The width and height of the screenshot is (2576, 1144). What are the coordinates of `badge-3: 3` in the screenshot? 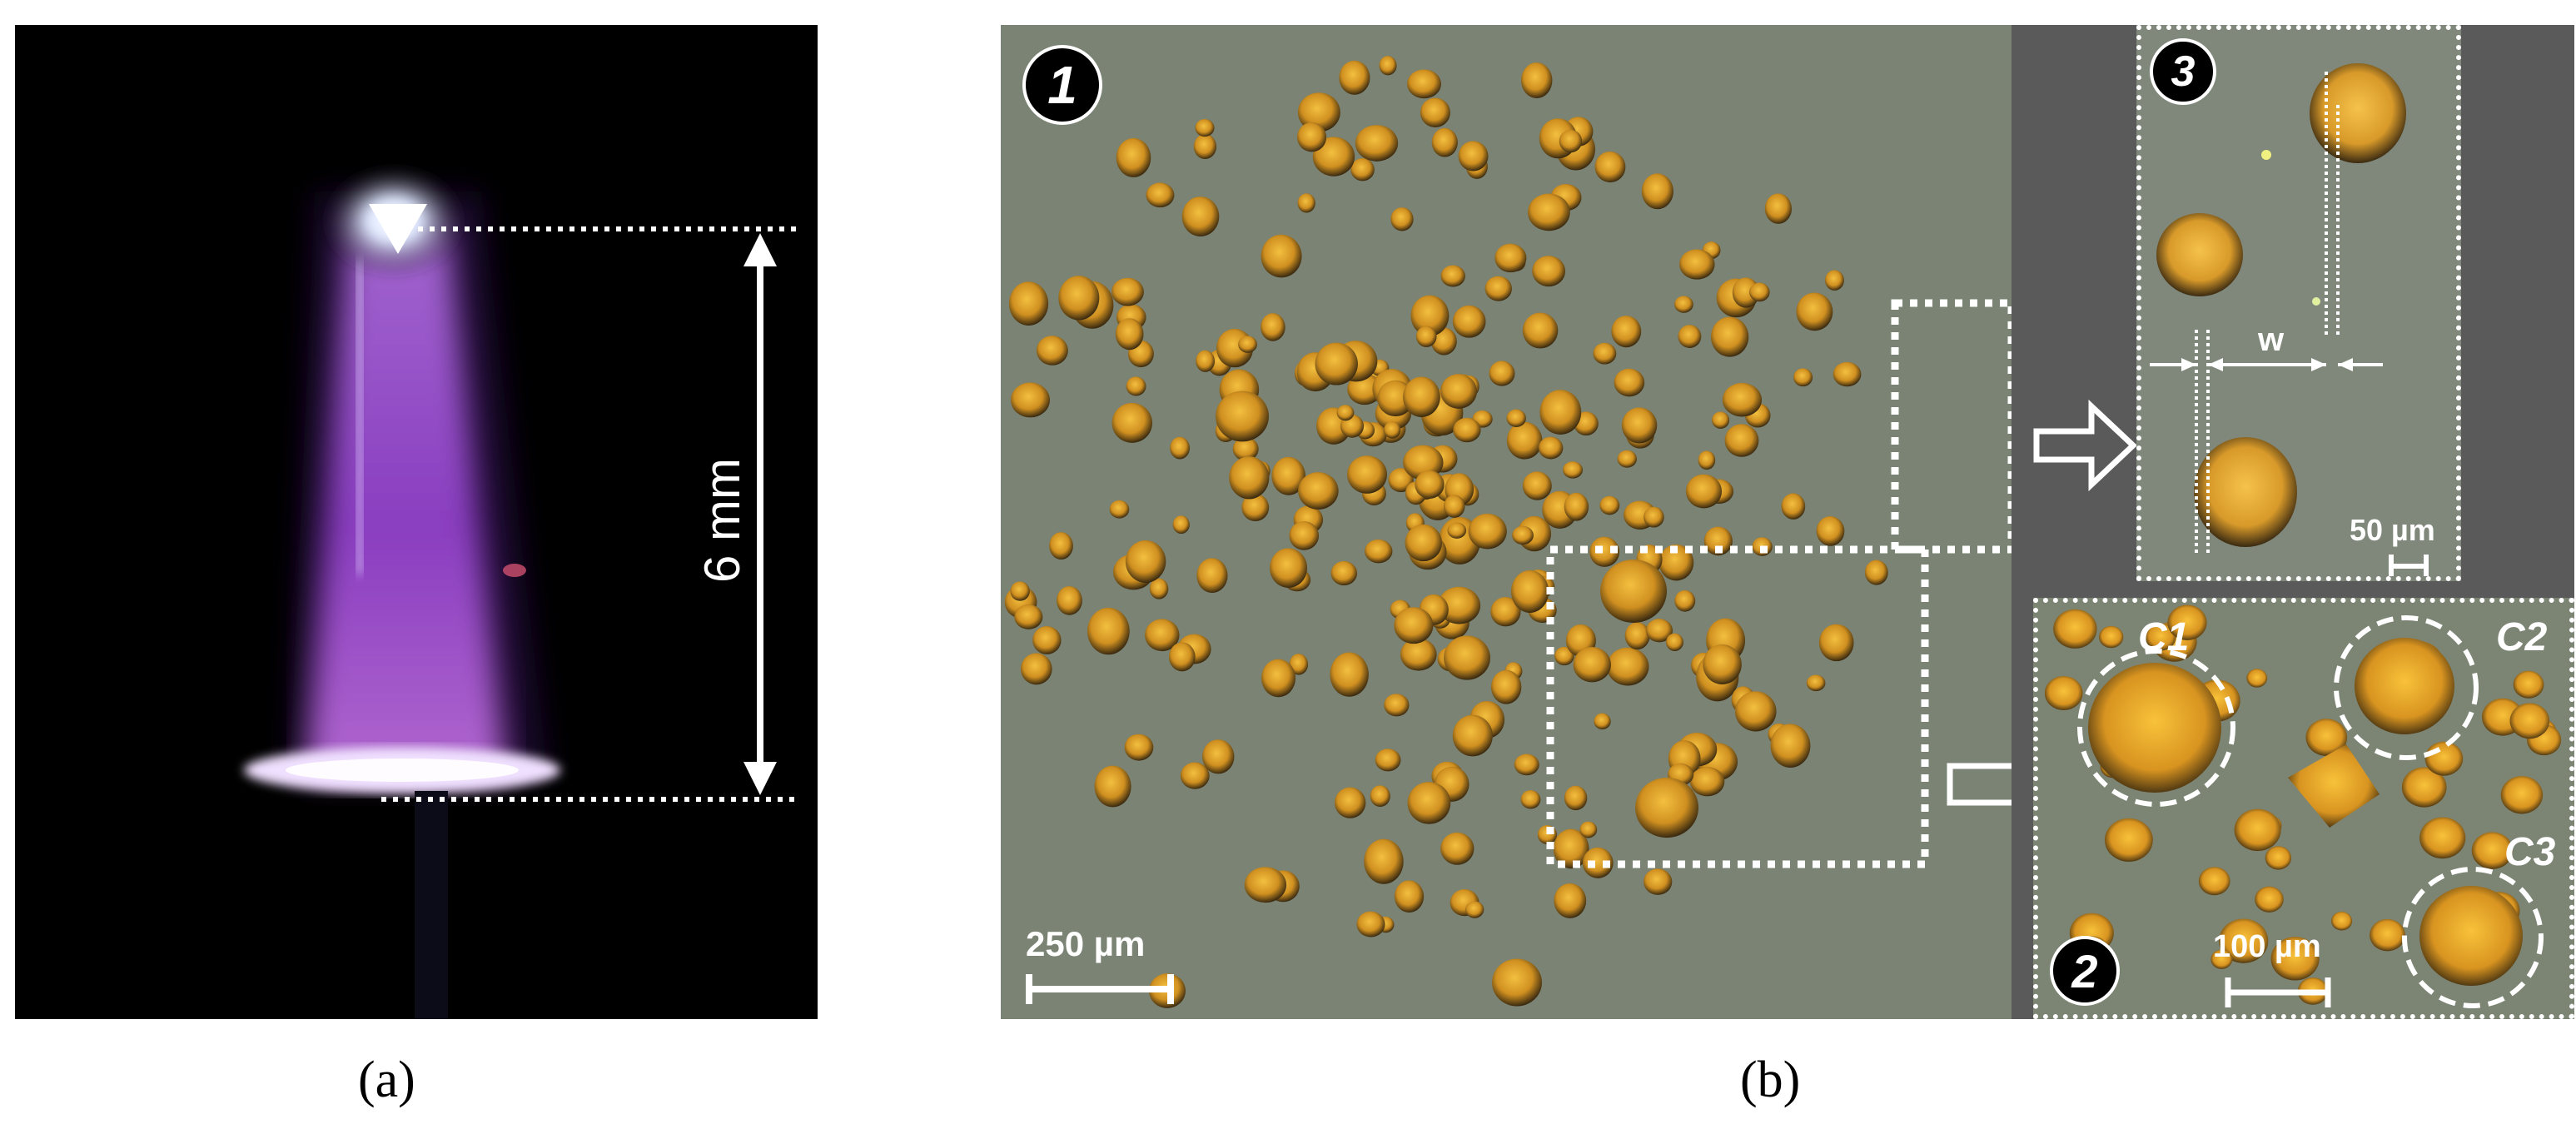 It's located at (2183, 71).